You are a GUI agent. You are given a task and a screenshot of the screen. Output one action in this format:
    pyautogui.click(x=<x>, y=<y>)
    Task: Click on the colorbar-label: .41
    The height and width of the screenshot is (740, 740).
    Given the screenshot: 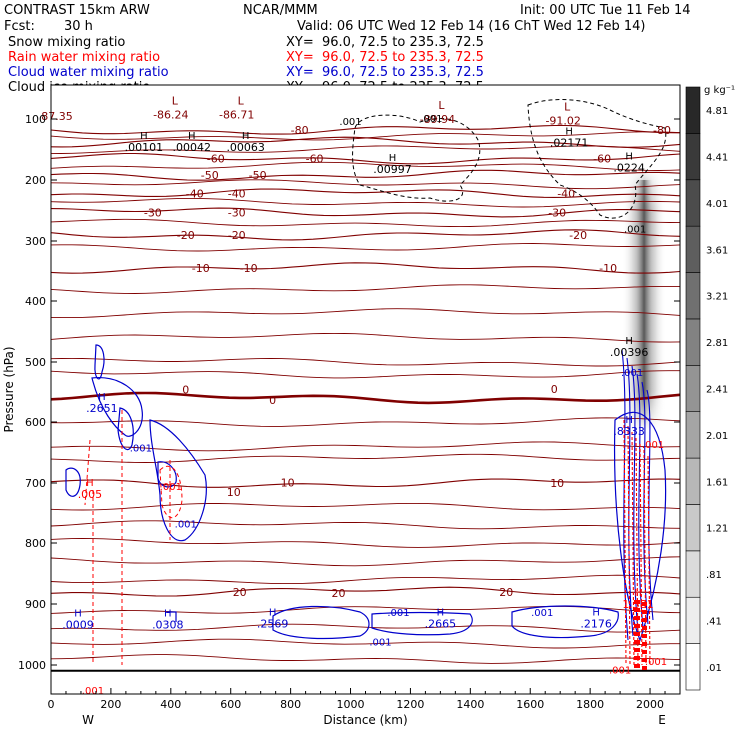 What is the action you would take?
    pyautogui.click(x=714, y=621)
    